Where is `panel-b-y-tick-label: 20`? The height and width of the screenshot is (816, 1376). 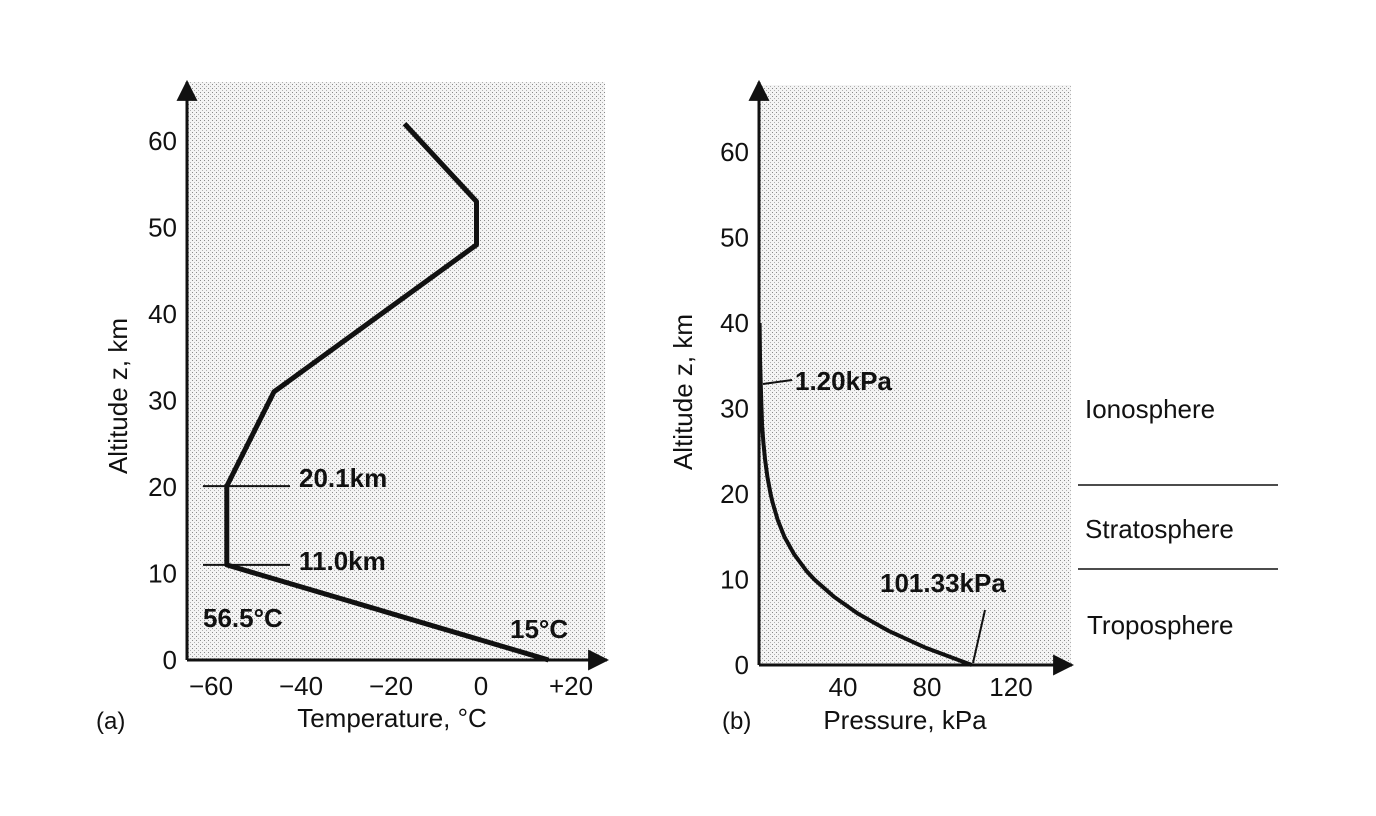 panel-b-y-tick-label: 20 is located at coordinates (734, 494).